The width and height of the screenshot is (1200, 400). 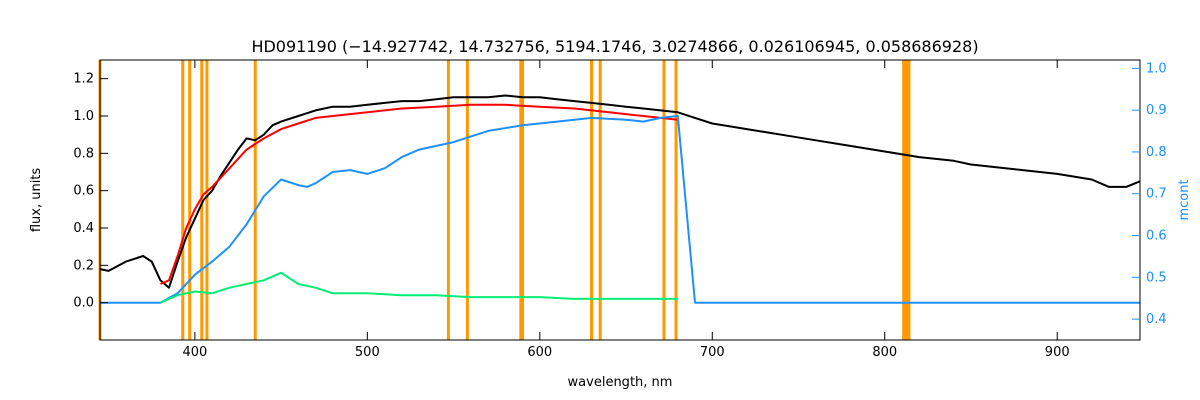 I want to click on y2-tick-label: 0.5, so click(x=1156, y=277).